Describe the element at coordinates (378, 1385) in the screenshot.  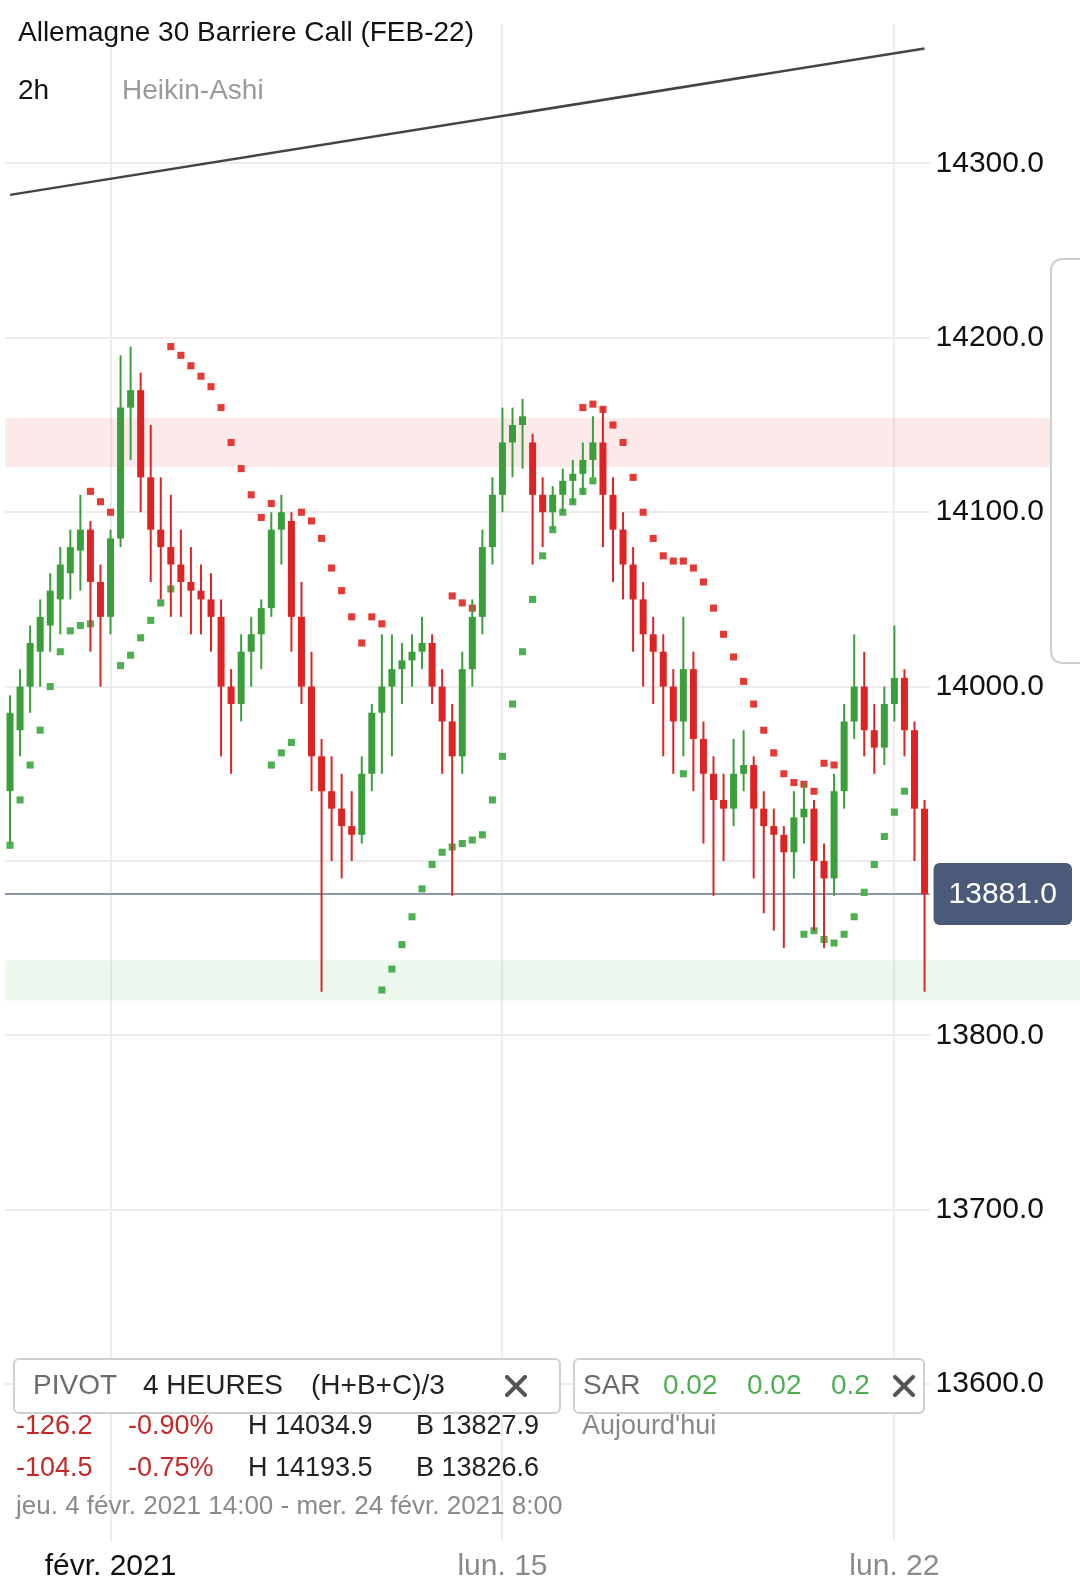
I see `annotation: (H+B+C)/3` at that location.